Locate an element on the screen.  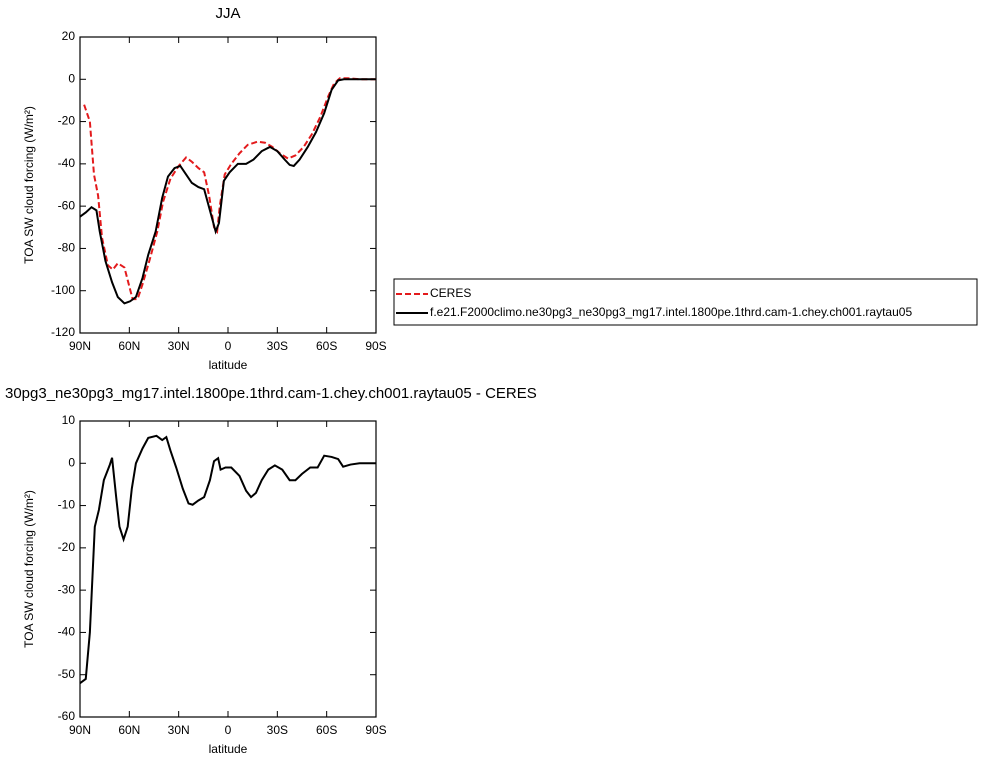
y-tick-label: -120 is located at coordinates (63, 332).